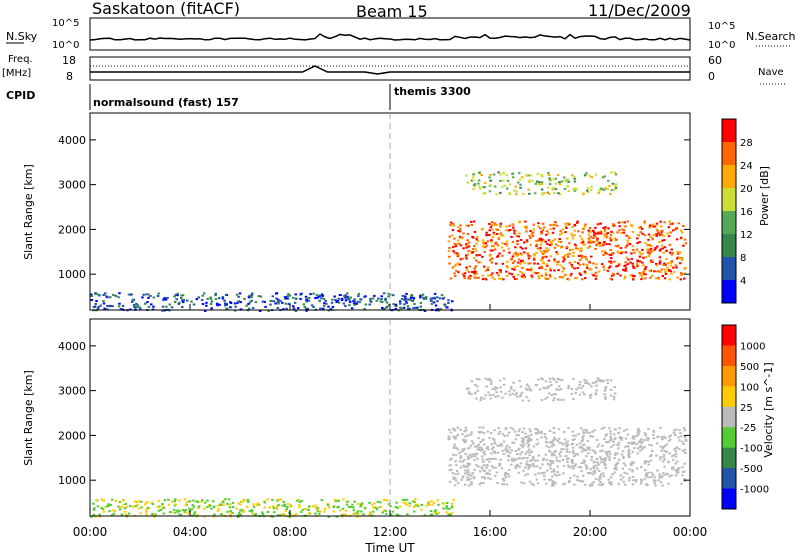  What do you see at coordinates (746, 235) in the screenshot?
I see `colorbar-tick-label: 12` at bounding box center [746, 235].